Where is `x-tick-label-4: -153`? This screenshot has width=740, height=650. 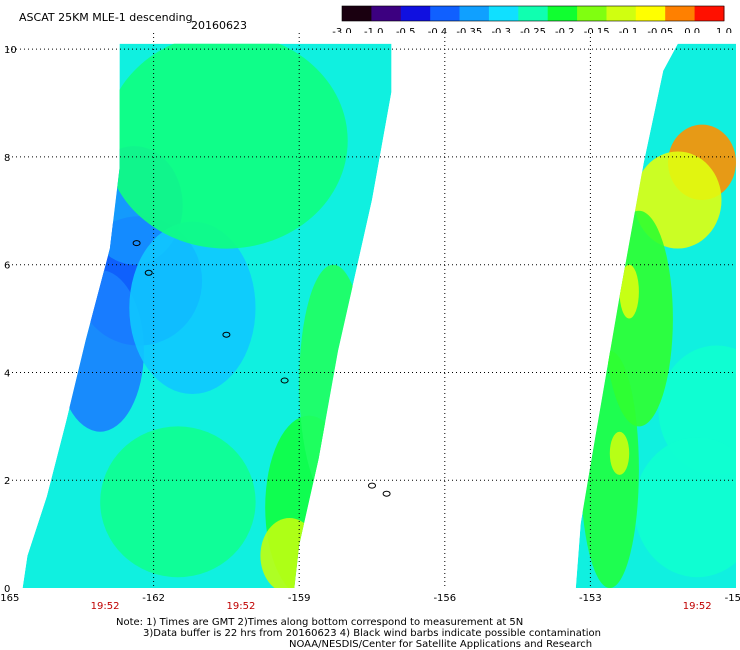 x-tick-label-4: -153 is located at coordinates (590, 598).